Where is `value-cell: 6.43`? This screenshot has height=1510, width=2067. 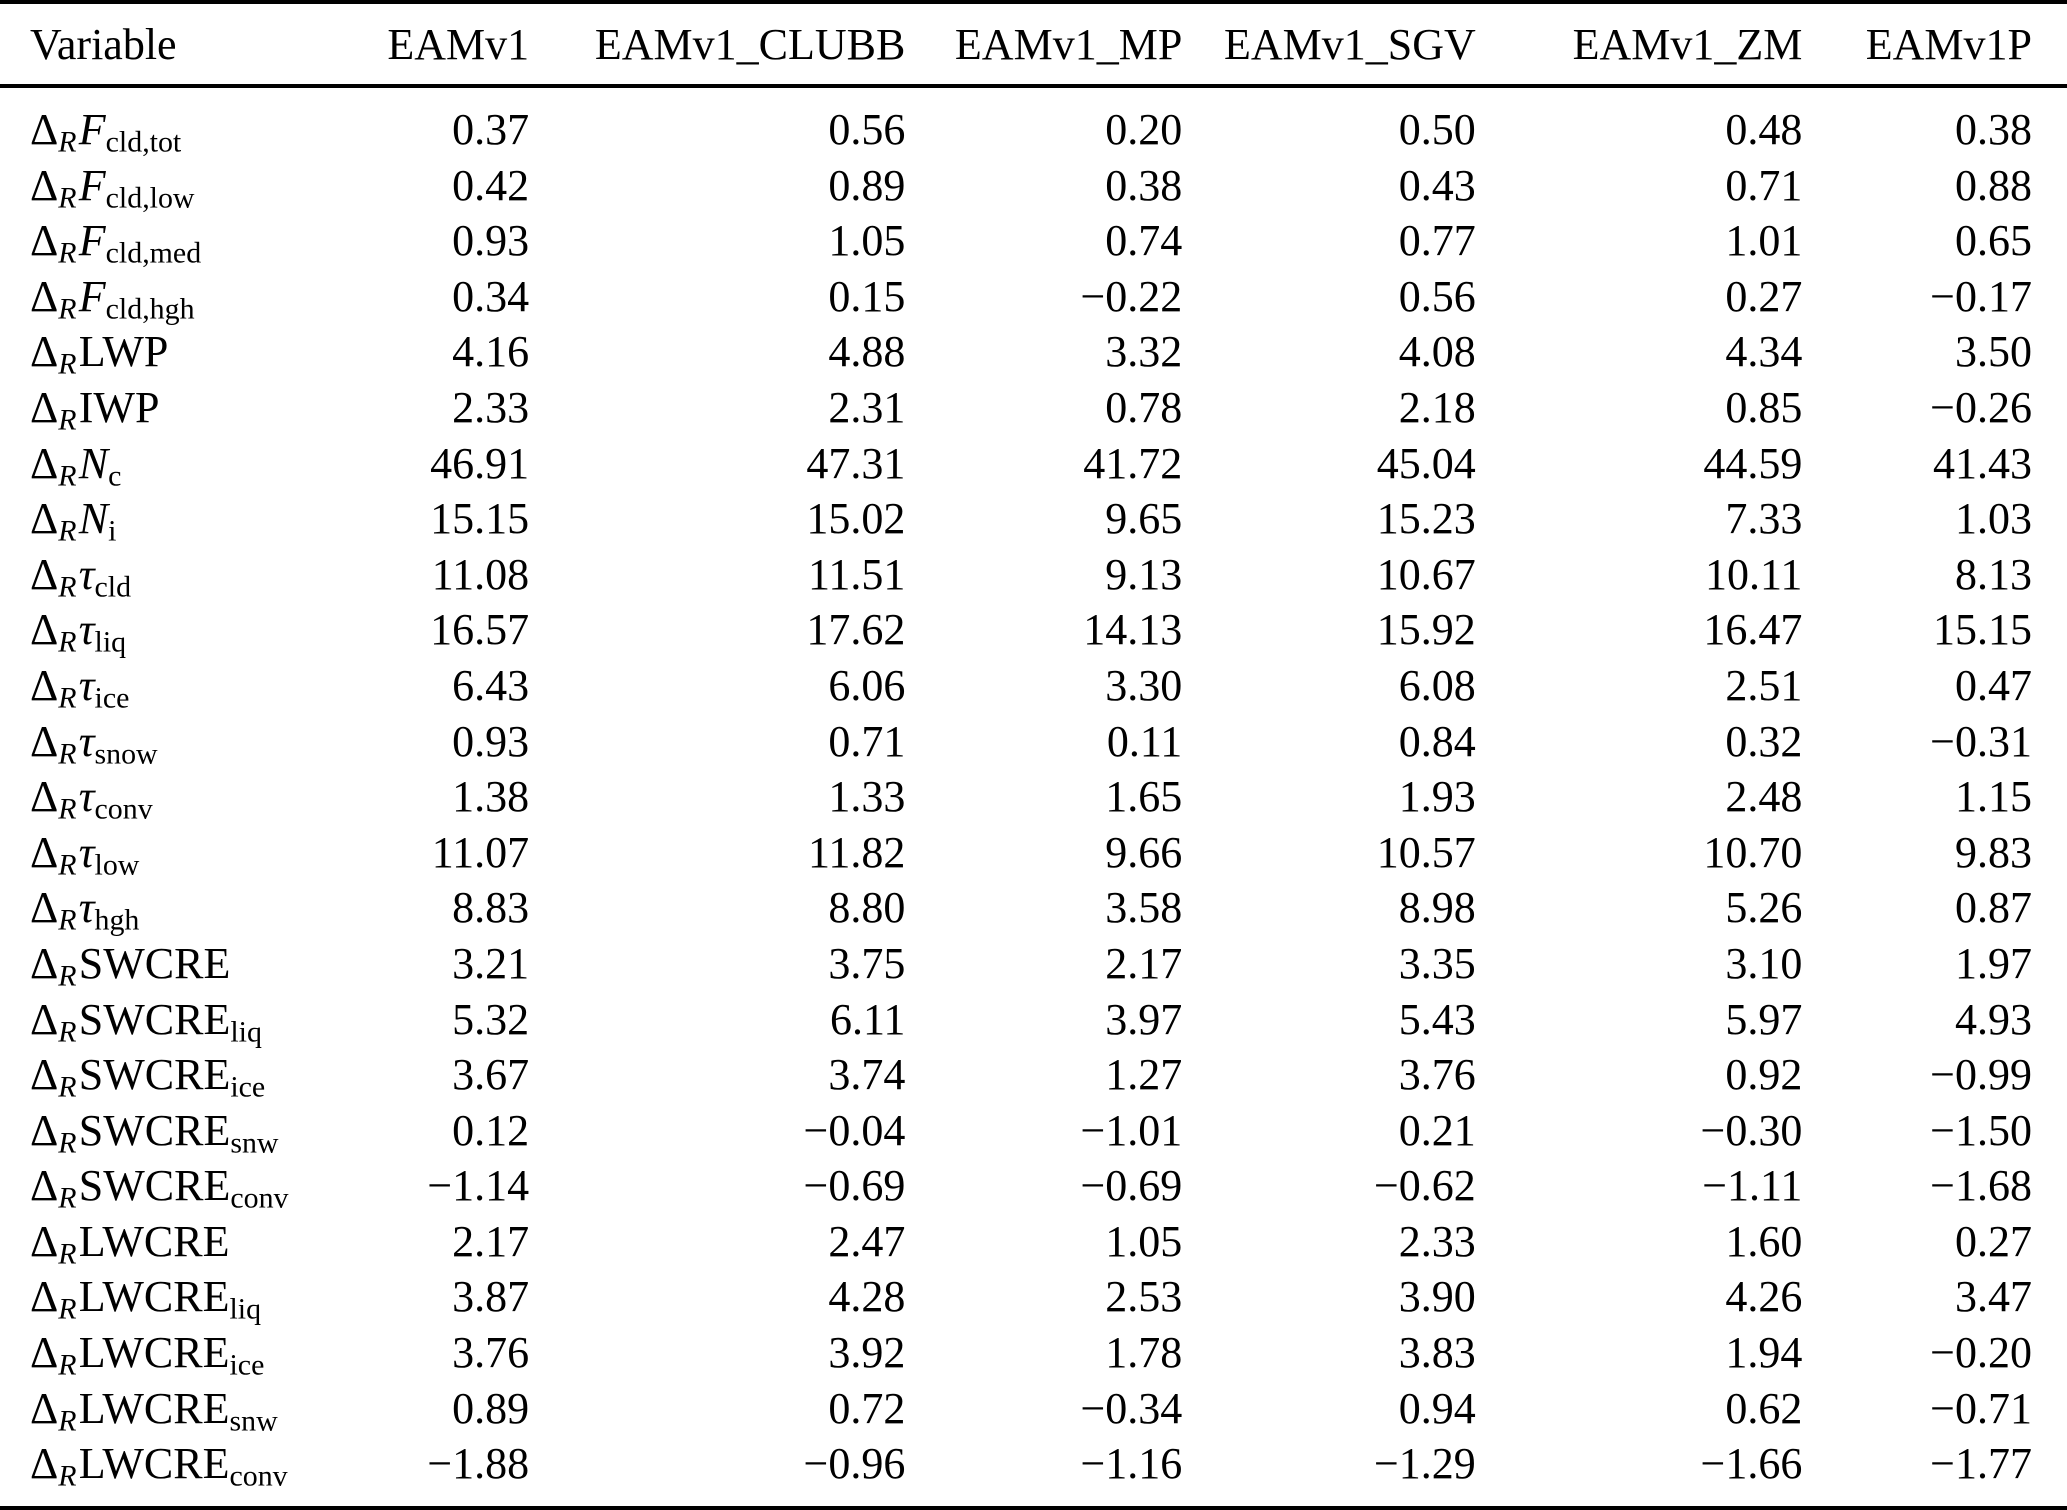 value-cell: 6.43 is located at coordinates (491, 685).